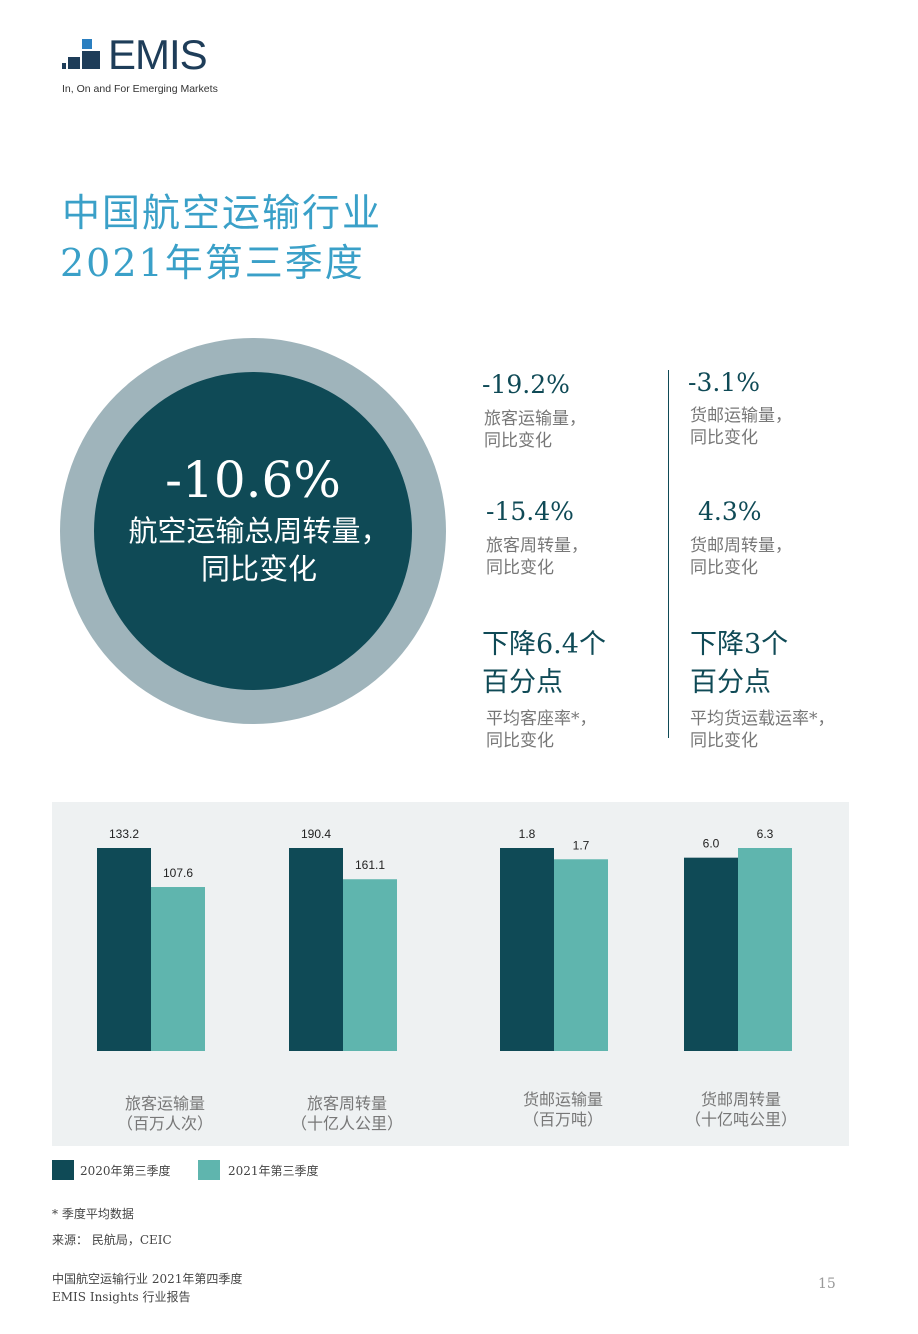  I want to click on highlight-label: 航空运输总周转量， 同比变化, so click(259, 550).